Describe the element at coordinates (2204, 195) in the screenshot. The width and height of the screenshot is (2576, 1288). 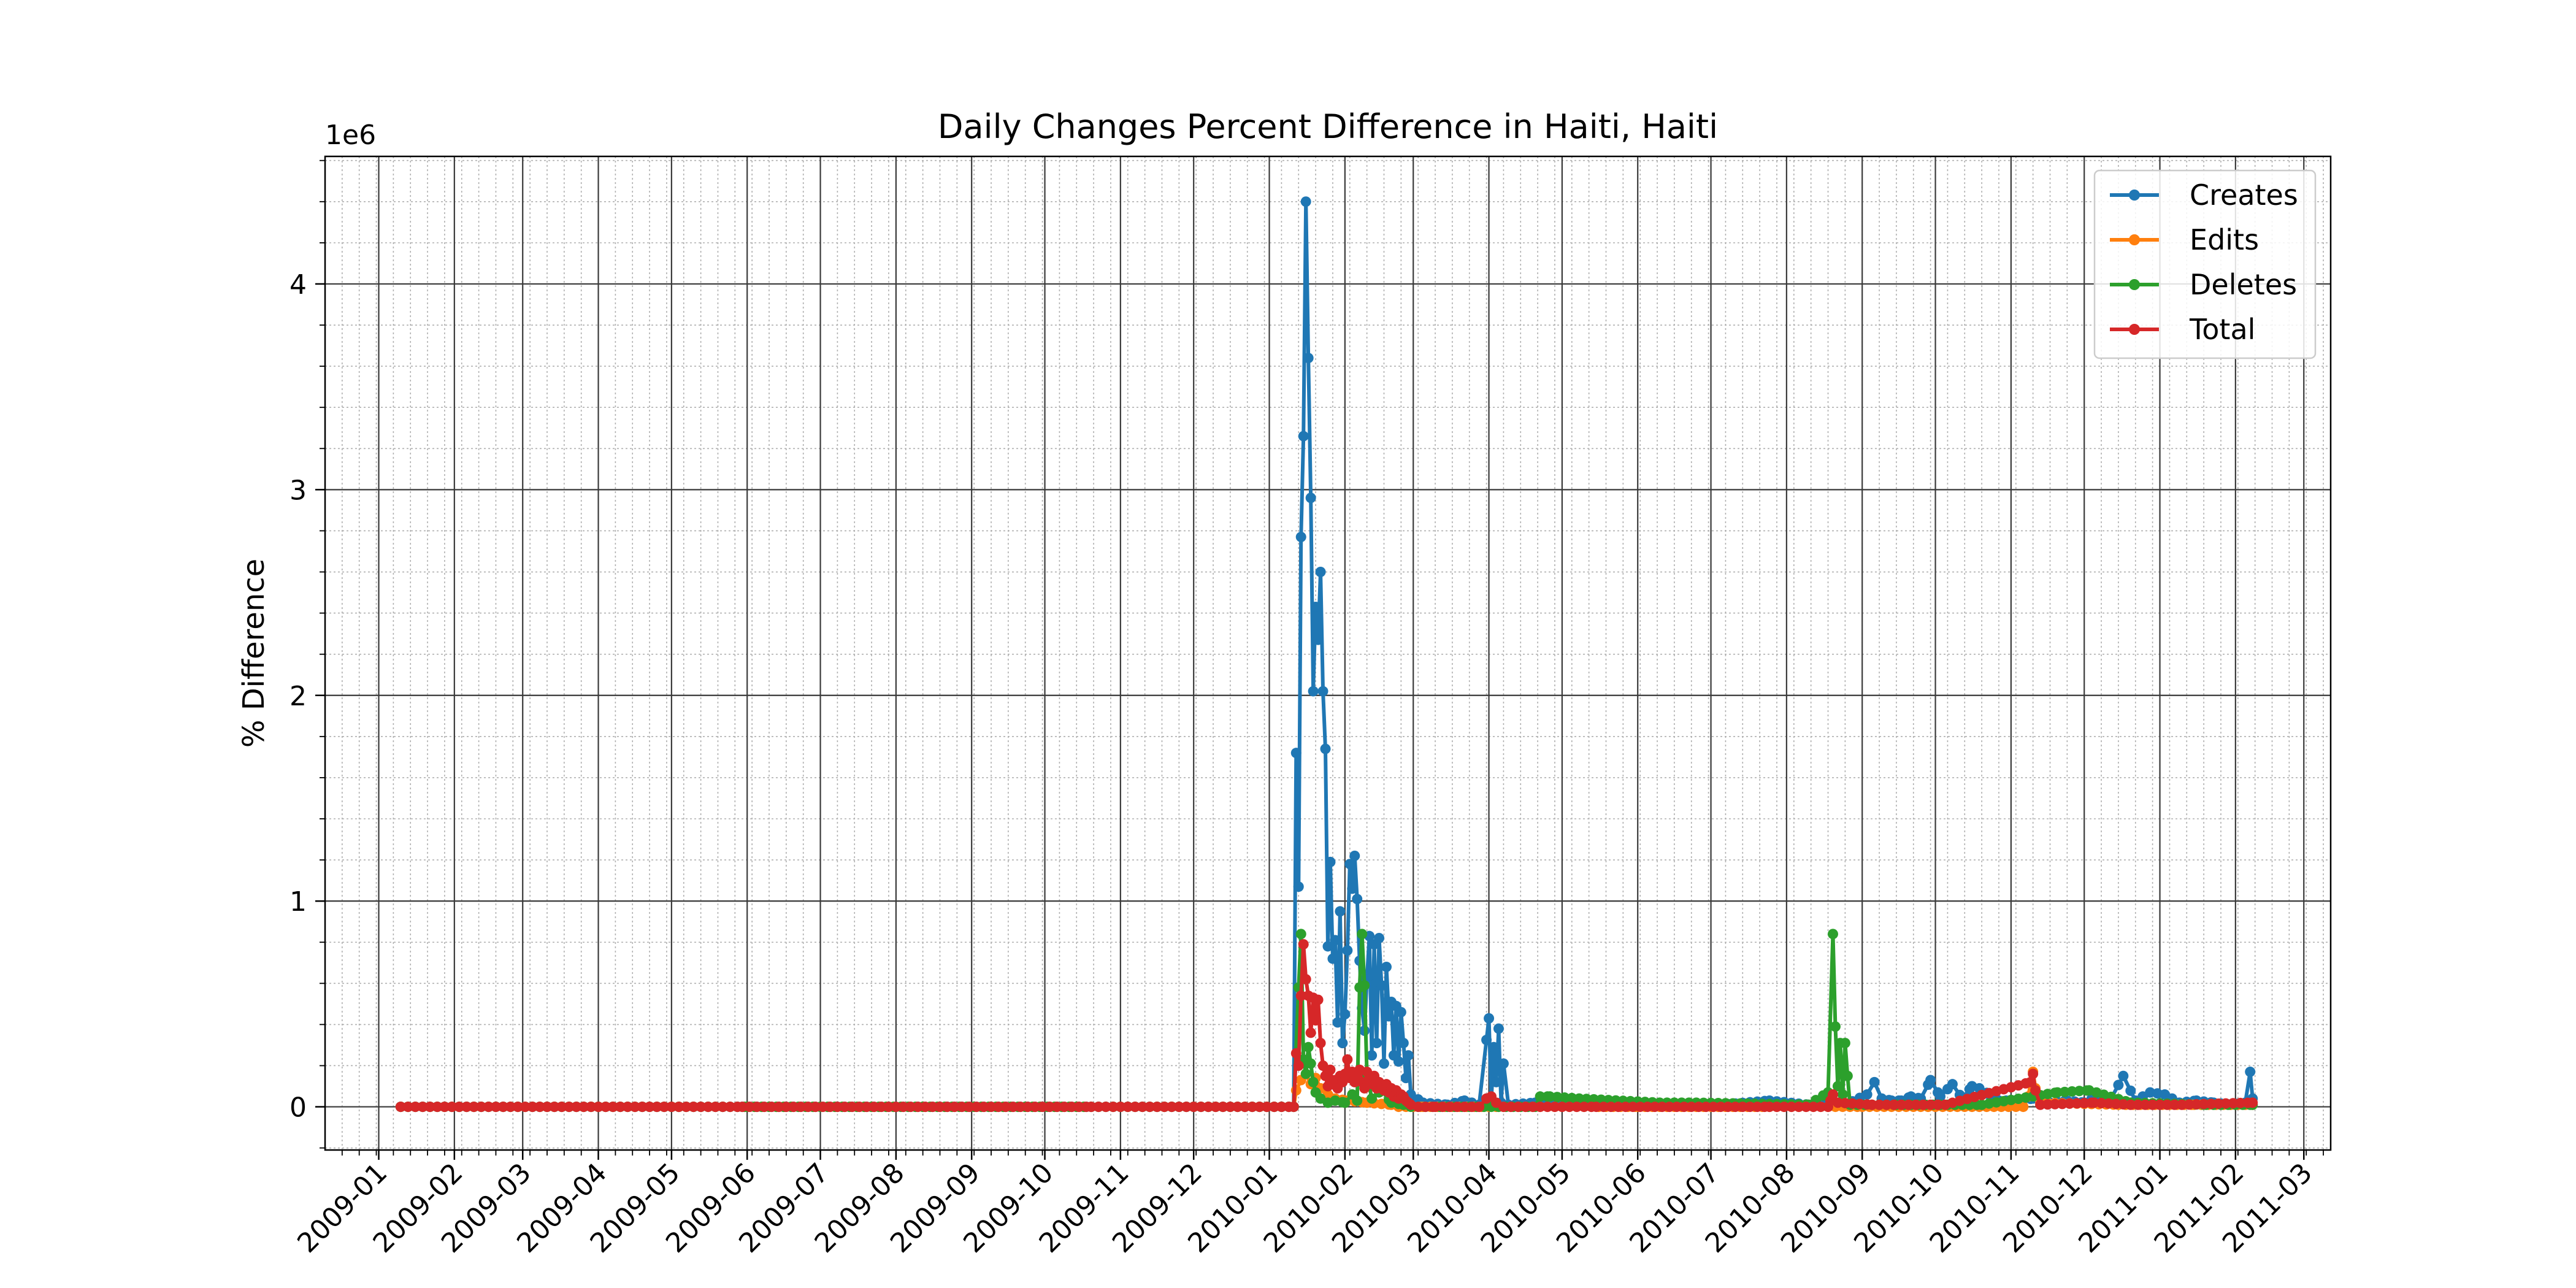
I see `legend-item-creates: Creates` at that location.